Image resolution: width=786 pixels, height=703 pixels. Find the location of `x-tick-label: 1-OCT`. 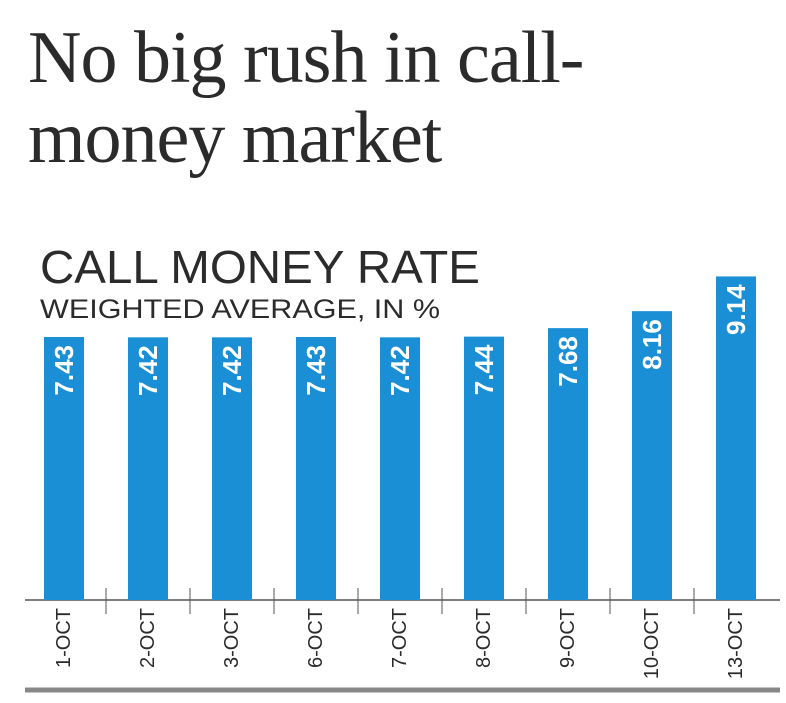

x-tick-label: 1-OCT is located at coordinates (64, 638).